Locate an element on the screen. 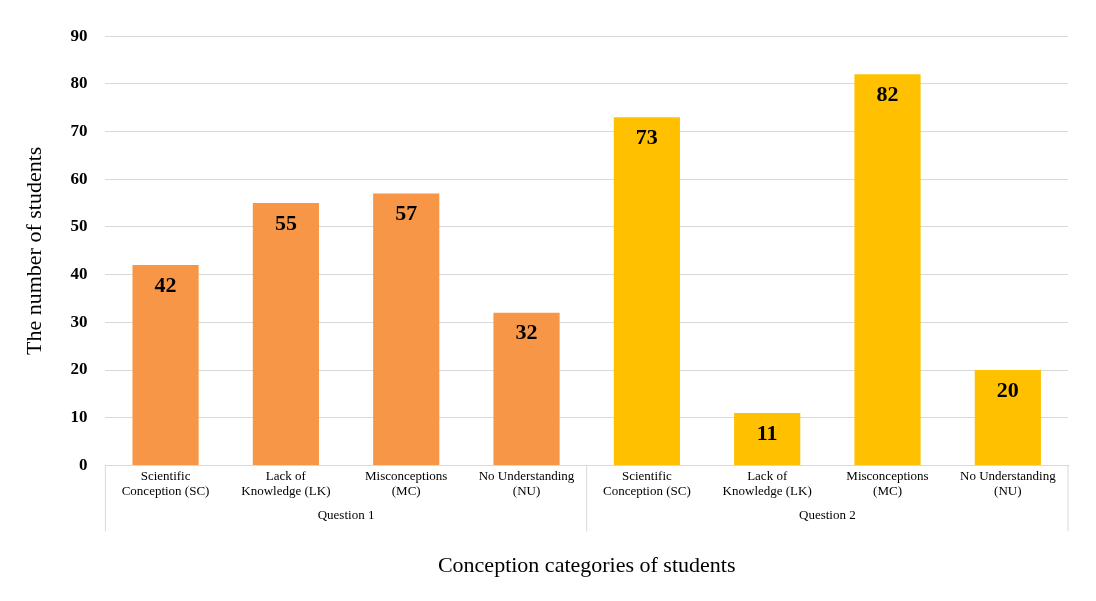  y-axis-title: The number of students is located at coordinates (33, 250).